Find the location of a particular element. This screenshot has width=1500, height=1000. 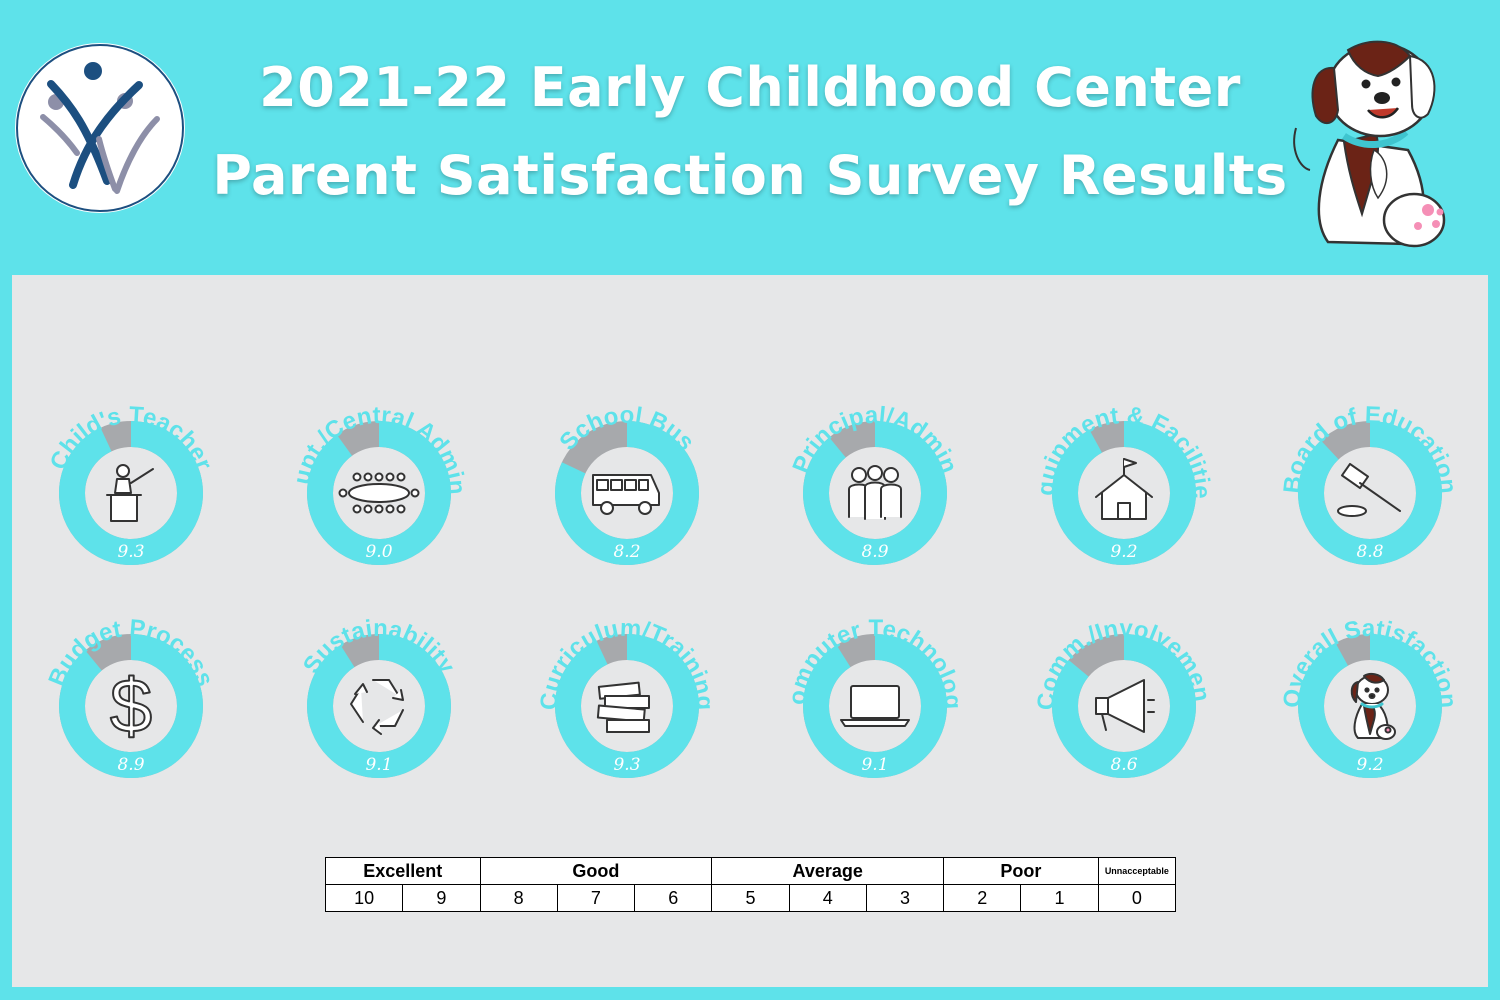

laptop-icon is located at coordinates (875, 706).